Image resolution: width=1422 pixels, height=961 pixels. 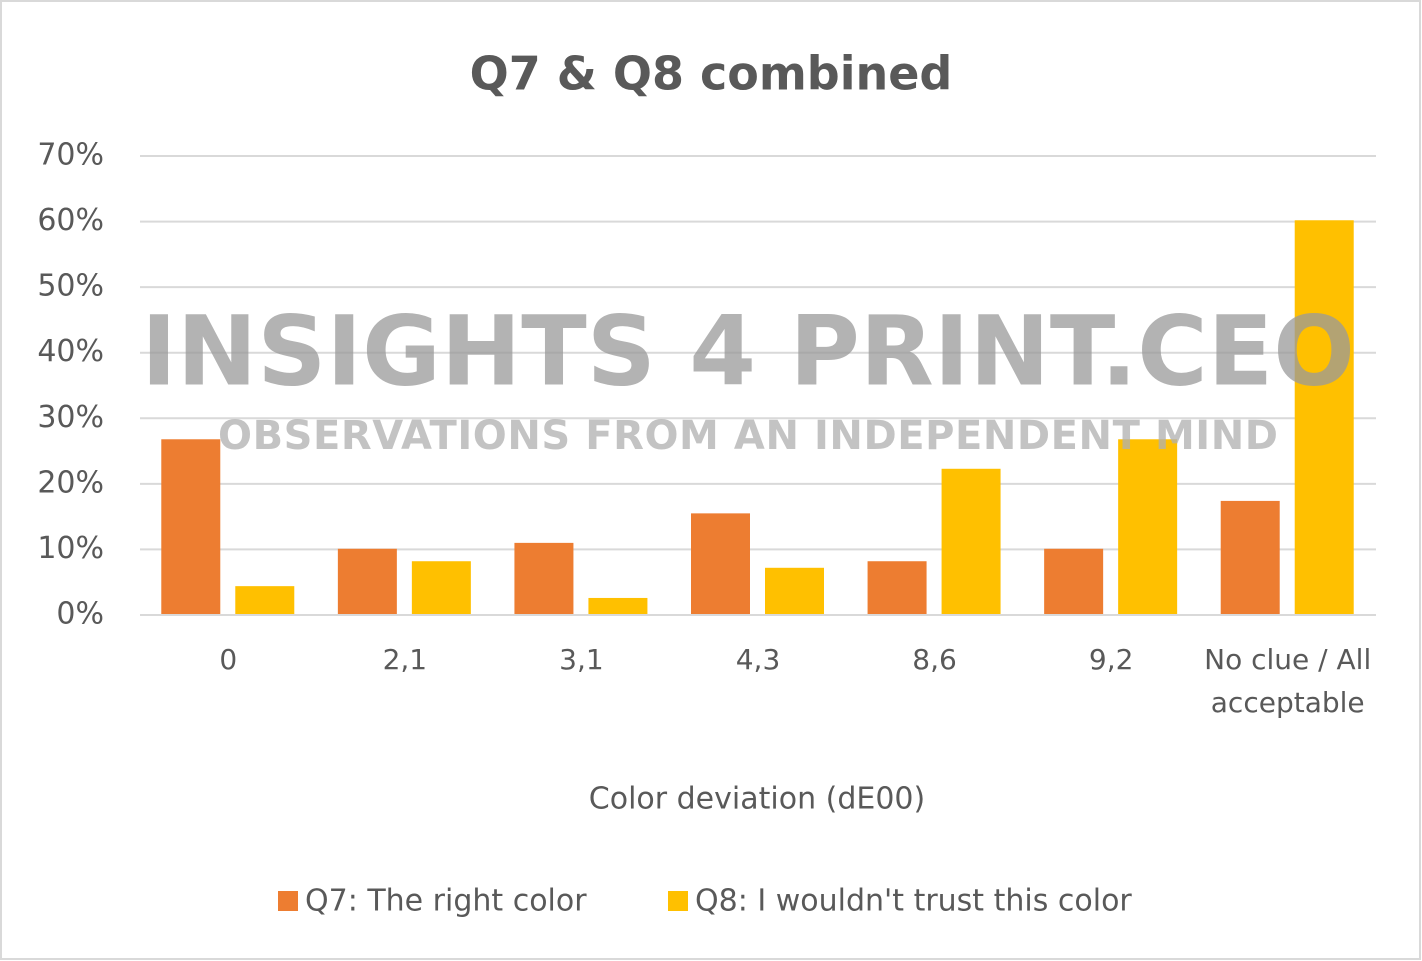 I want to click on x-axis-title: Color deviation (dE00), so click(x=757, y=799).